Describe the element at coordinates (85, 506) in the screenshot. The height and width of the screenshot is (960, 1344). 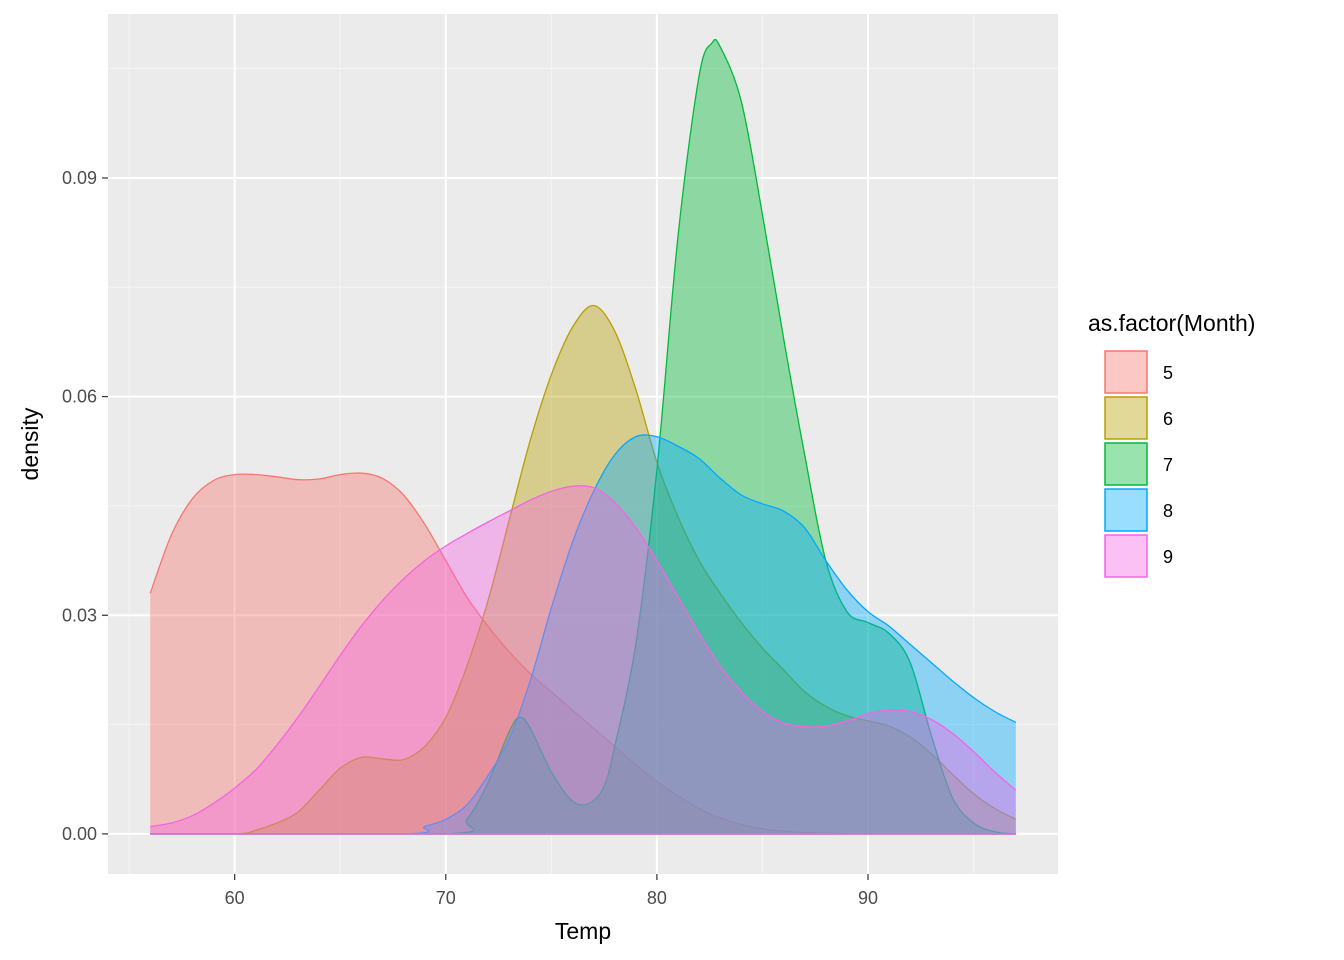
I see `y-axis: 0.00 0.03 0.06 0.09` at that location.